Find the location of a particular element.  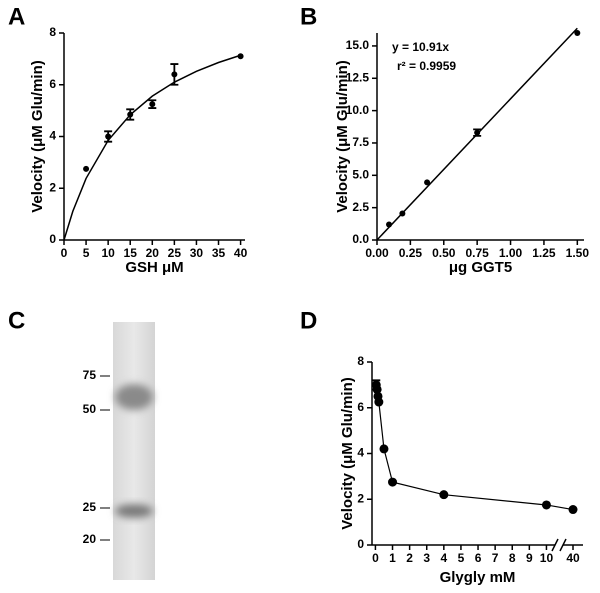

panel-letter: C is located at coordinates (16, 320).